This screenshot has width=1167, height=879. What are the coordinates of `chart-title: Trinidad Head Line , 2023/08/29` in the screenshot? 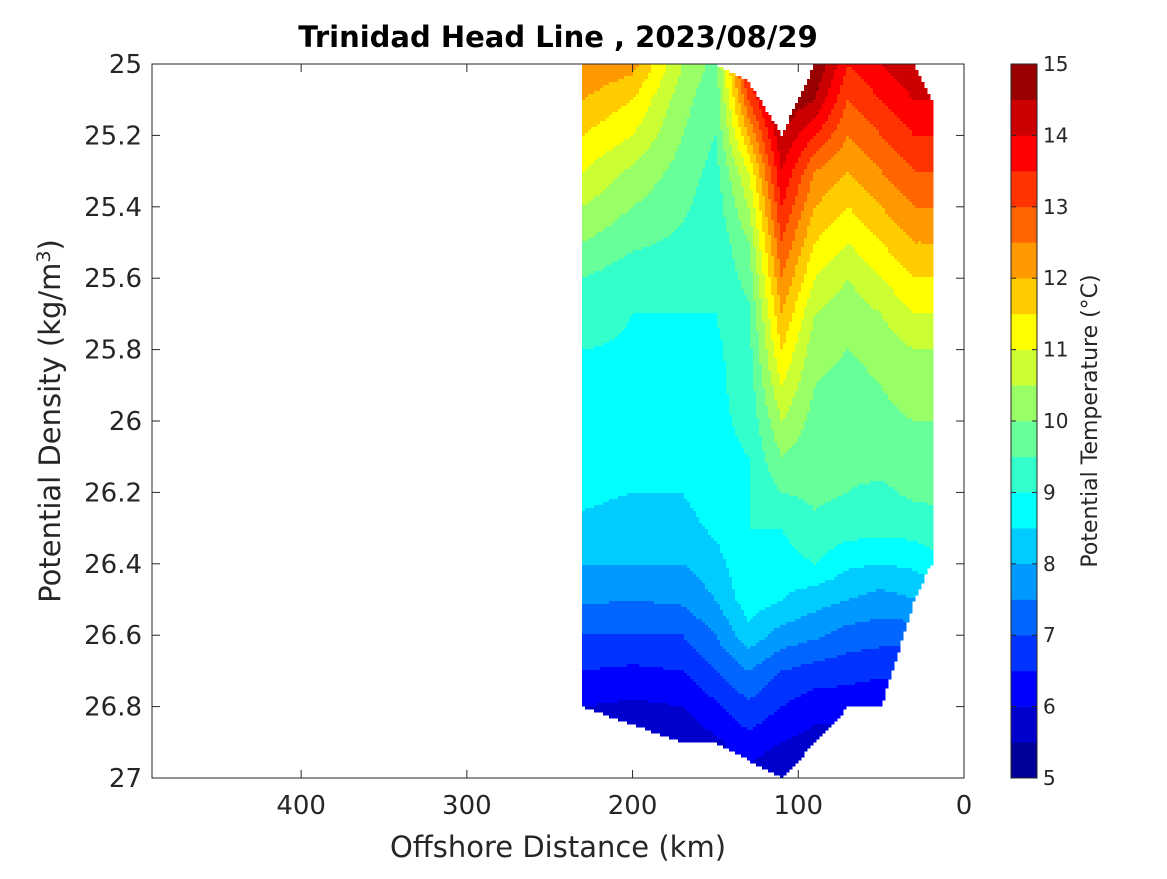 It's located at (558, 37).